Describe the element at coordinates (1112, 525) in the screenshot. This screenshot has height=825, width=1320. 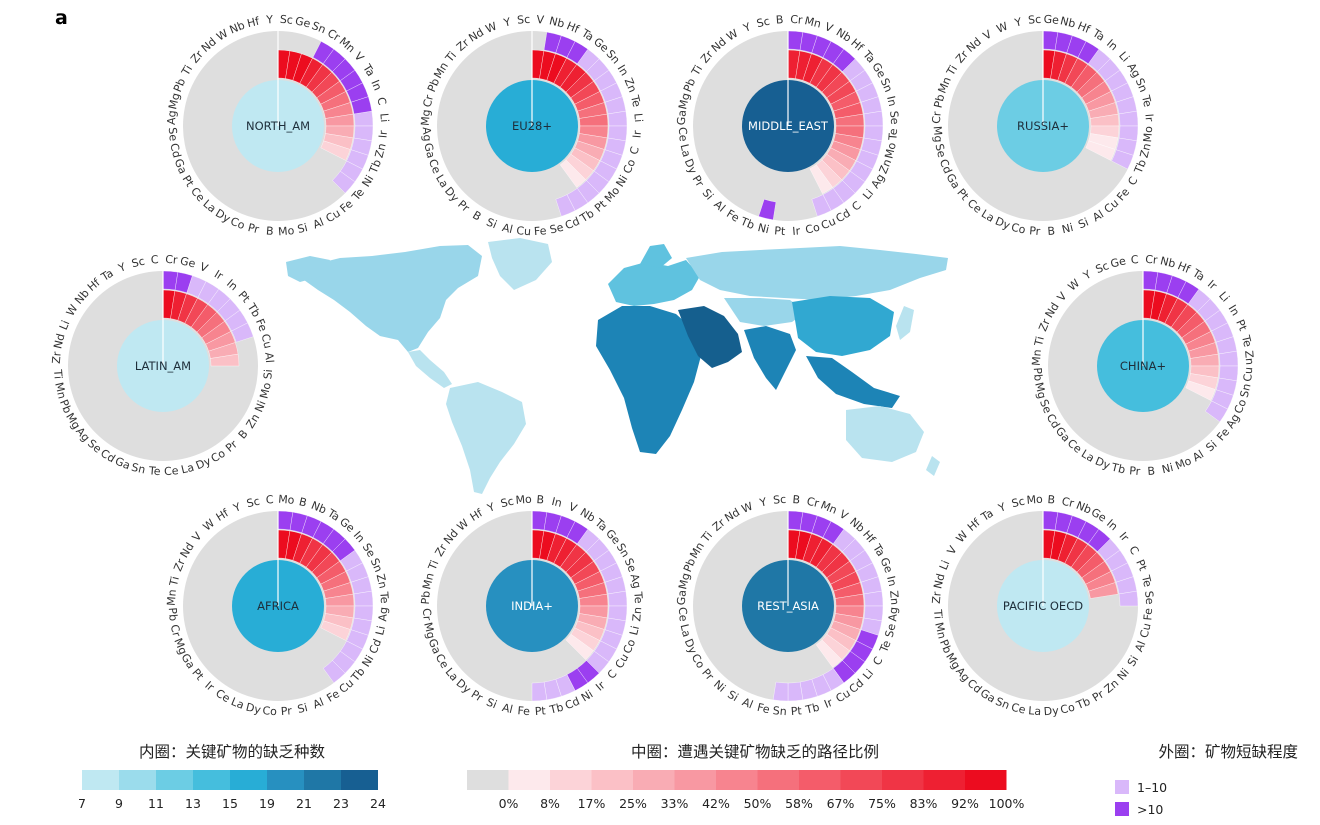
I see `mineral-label: In` at that location.